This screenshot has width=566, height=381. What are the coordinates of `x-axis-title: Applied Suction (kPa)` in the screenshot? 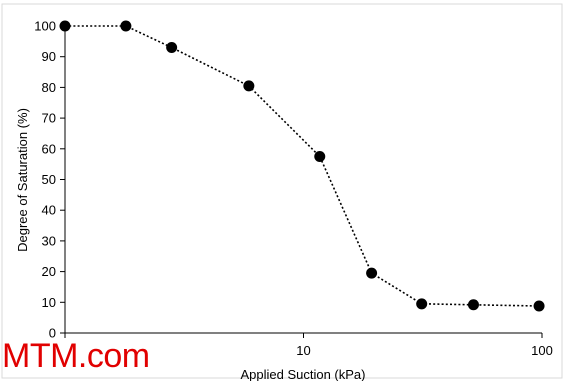 It's located at (302, 374).